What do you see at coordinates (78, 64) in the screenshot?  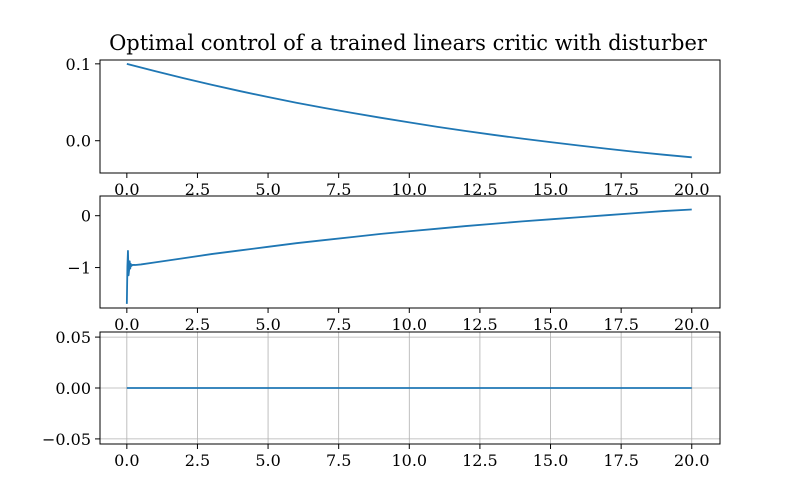 I see `y-tick-label: 0.1` at bounding box center [78, 64].